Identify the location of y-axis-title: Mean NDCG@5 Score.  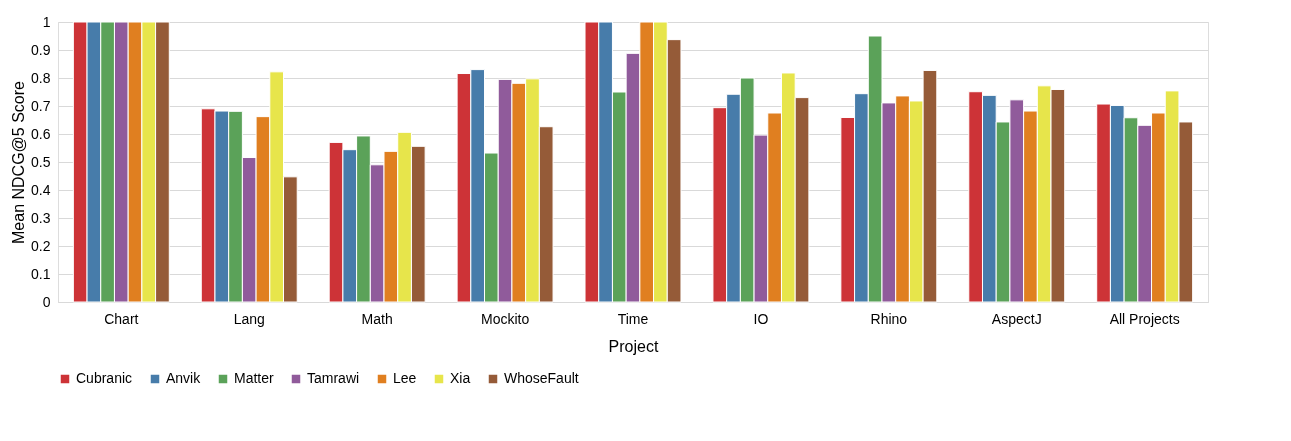
(19, 162).